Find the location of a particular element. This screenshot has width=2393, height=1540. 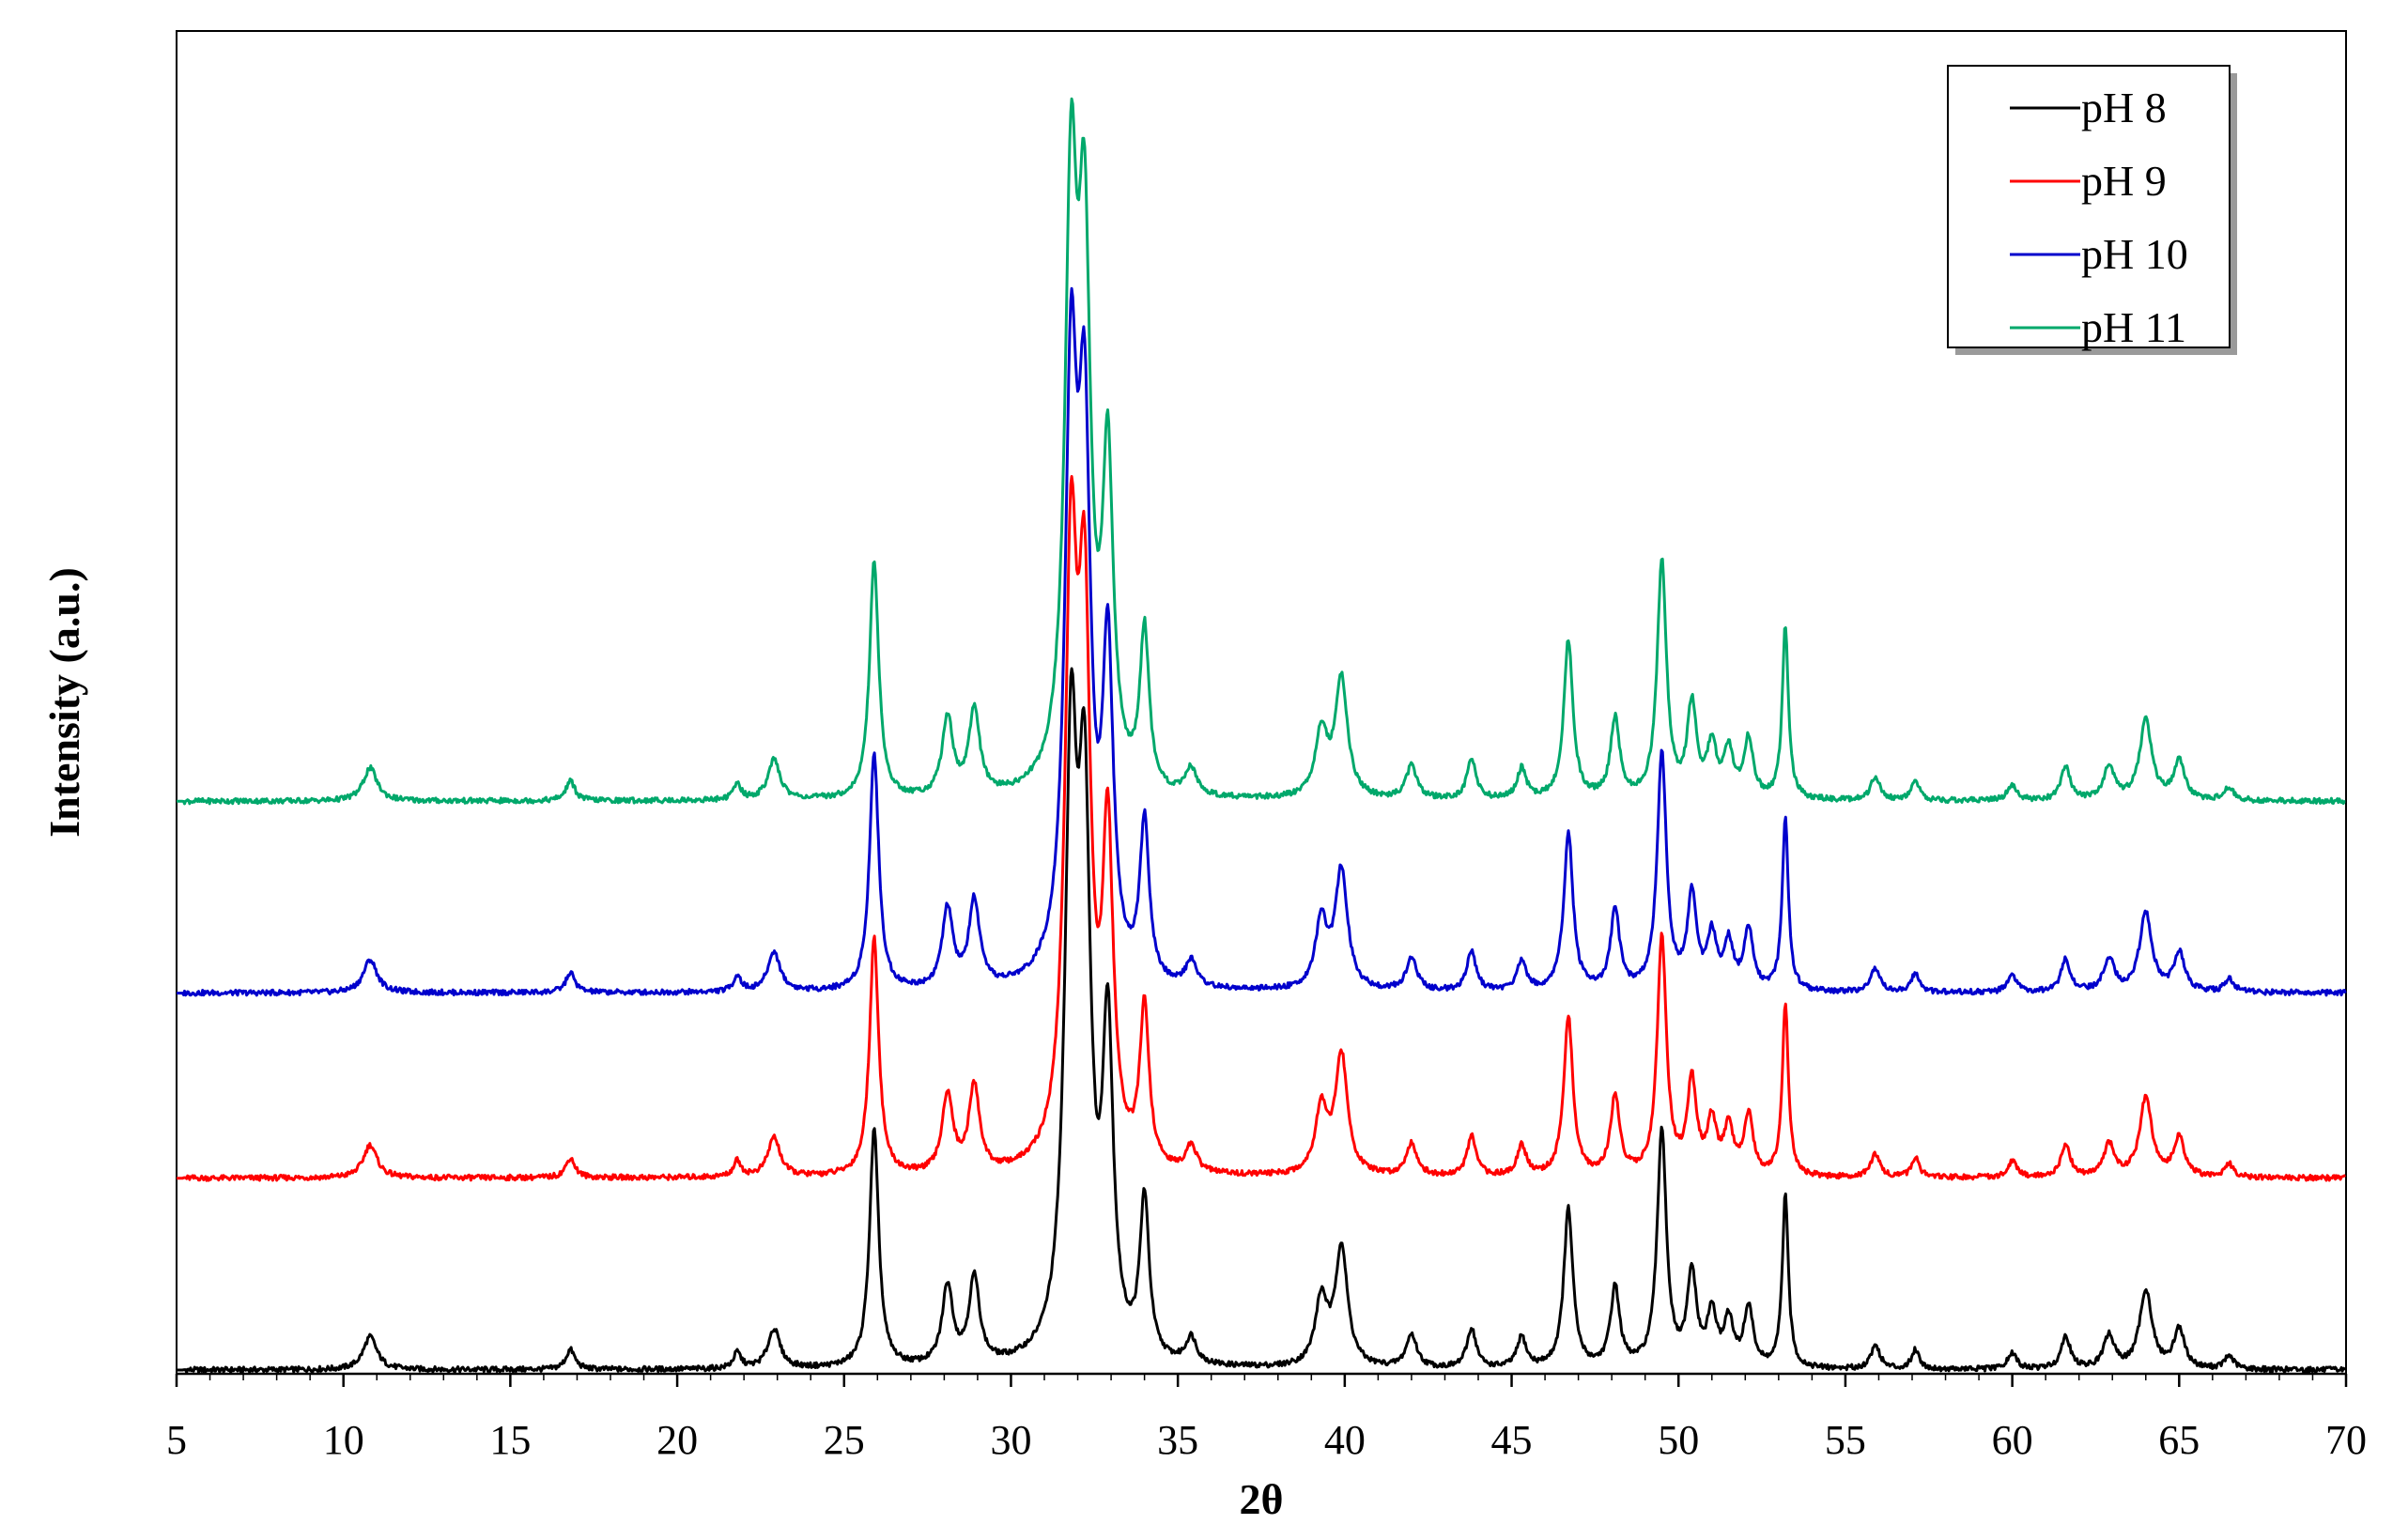

x-tick-label: 35 is located at coordinates (1177, 1440).